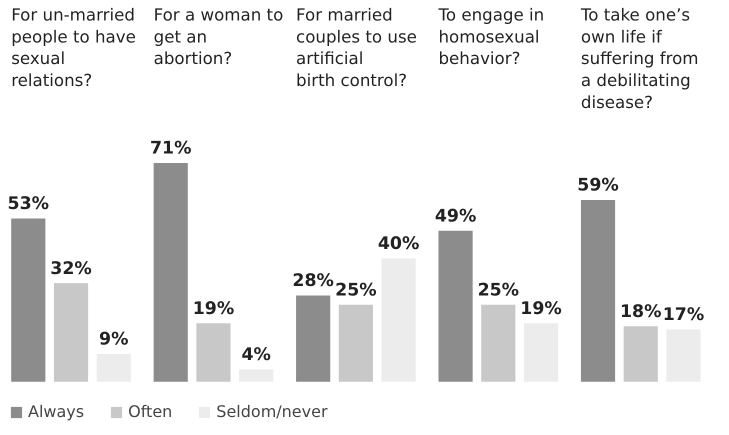 The image size is (729, 435). I want to click on data-label: 18%, so click(641, 312).